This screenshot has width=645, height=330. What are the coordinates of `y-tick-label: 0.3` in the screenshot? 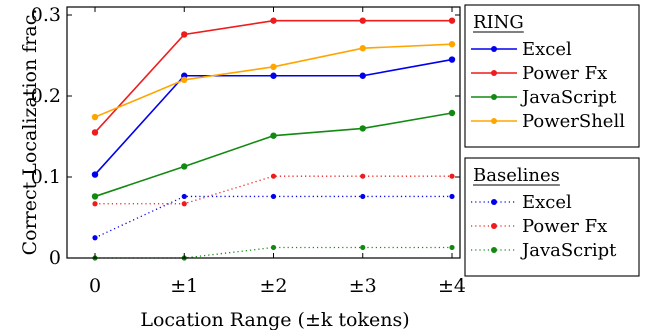 It's located at (46, 15).